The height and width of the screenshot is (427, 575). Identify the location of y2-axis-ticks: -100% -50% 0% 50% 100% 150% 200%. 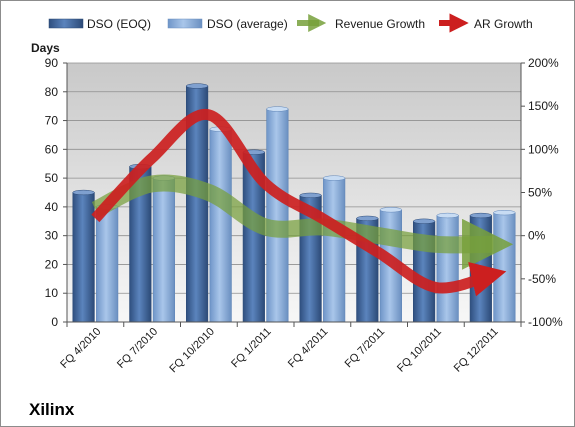
(542, 192).